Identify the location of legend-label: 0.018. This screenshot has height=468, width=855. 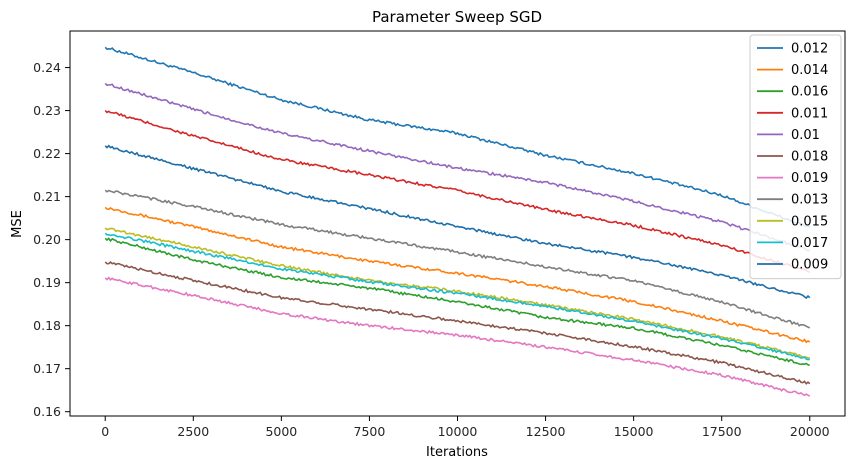
(809, 157).